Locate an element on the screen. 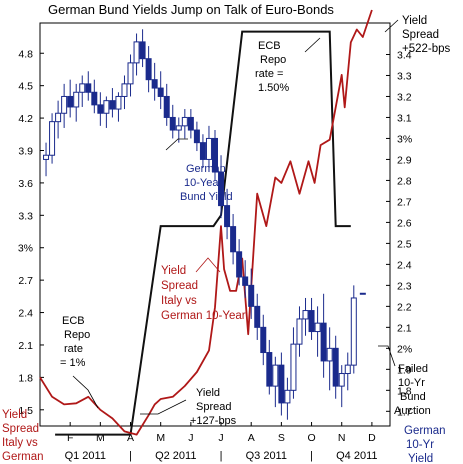 This screenshot has width=463, height=464. month-label: S is located at coordinates (281, 438).